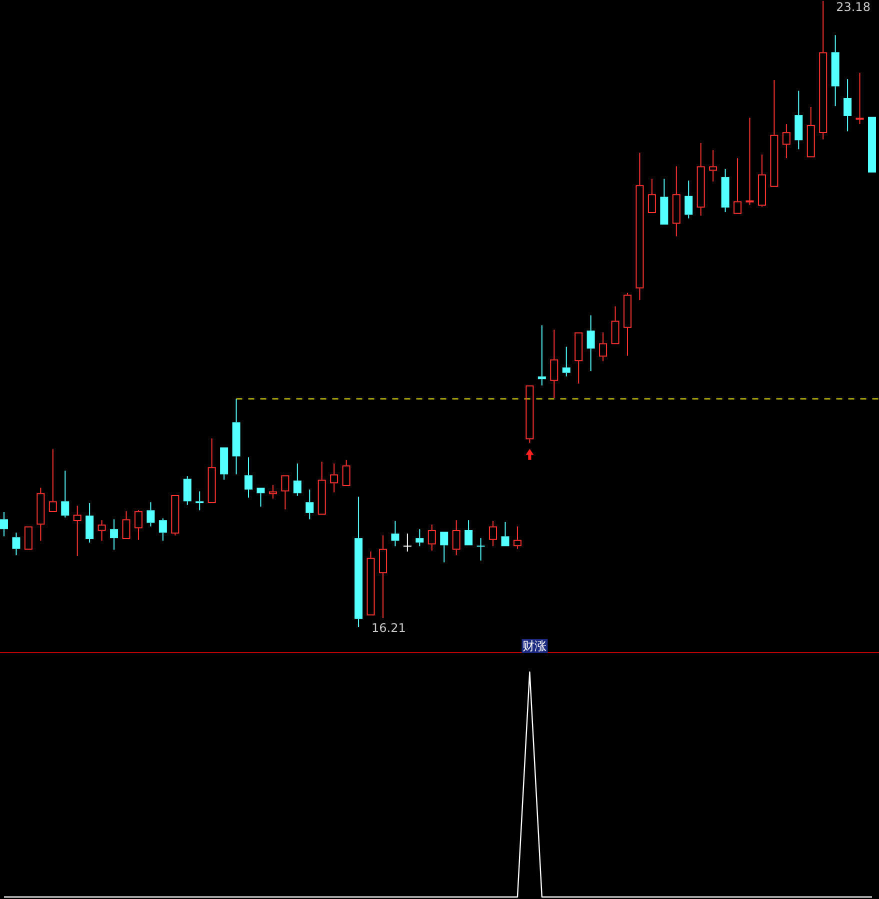 This screenshot has width=879, height=899. Describe the element at coordinates (389, 627) in the screenshot. I see `annotation: 16.21` at that location.